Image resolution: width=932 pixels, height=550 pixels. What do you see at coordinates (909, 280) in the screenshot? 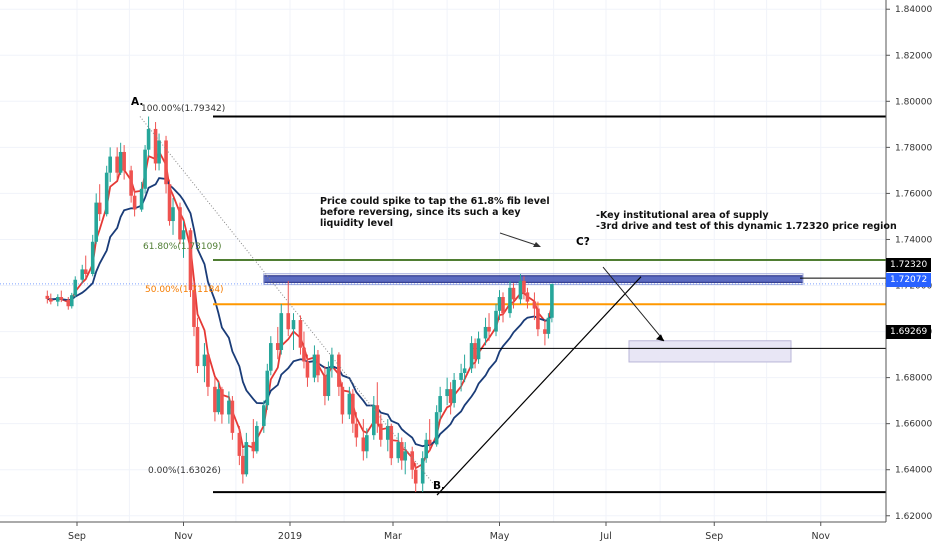
I see `price-tag-last: 1.72072` at bounding box center [909, 280].